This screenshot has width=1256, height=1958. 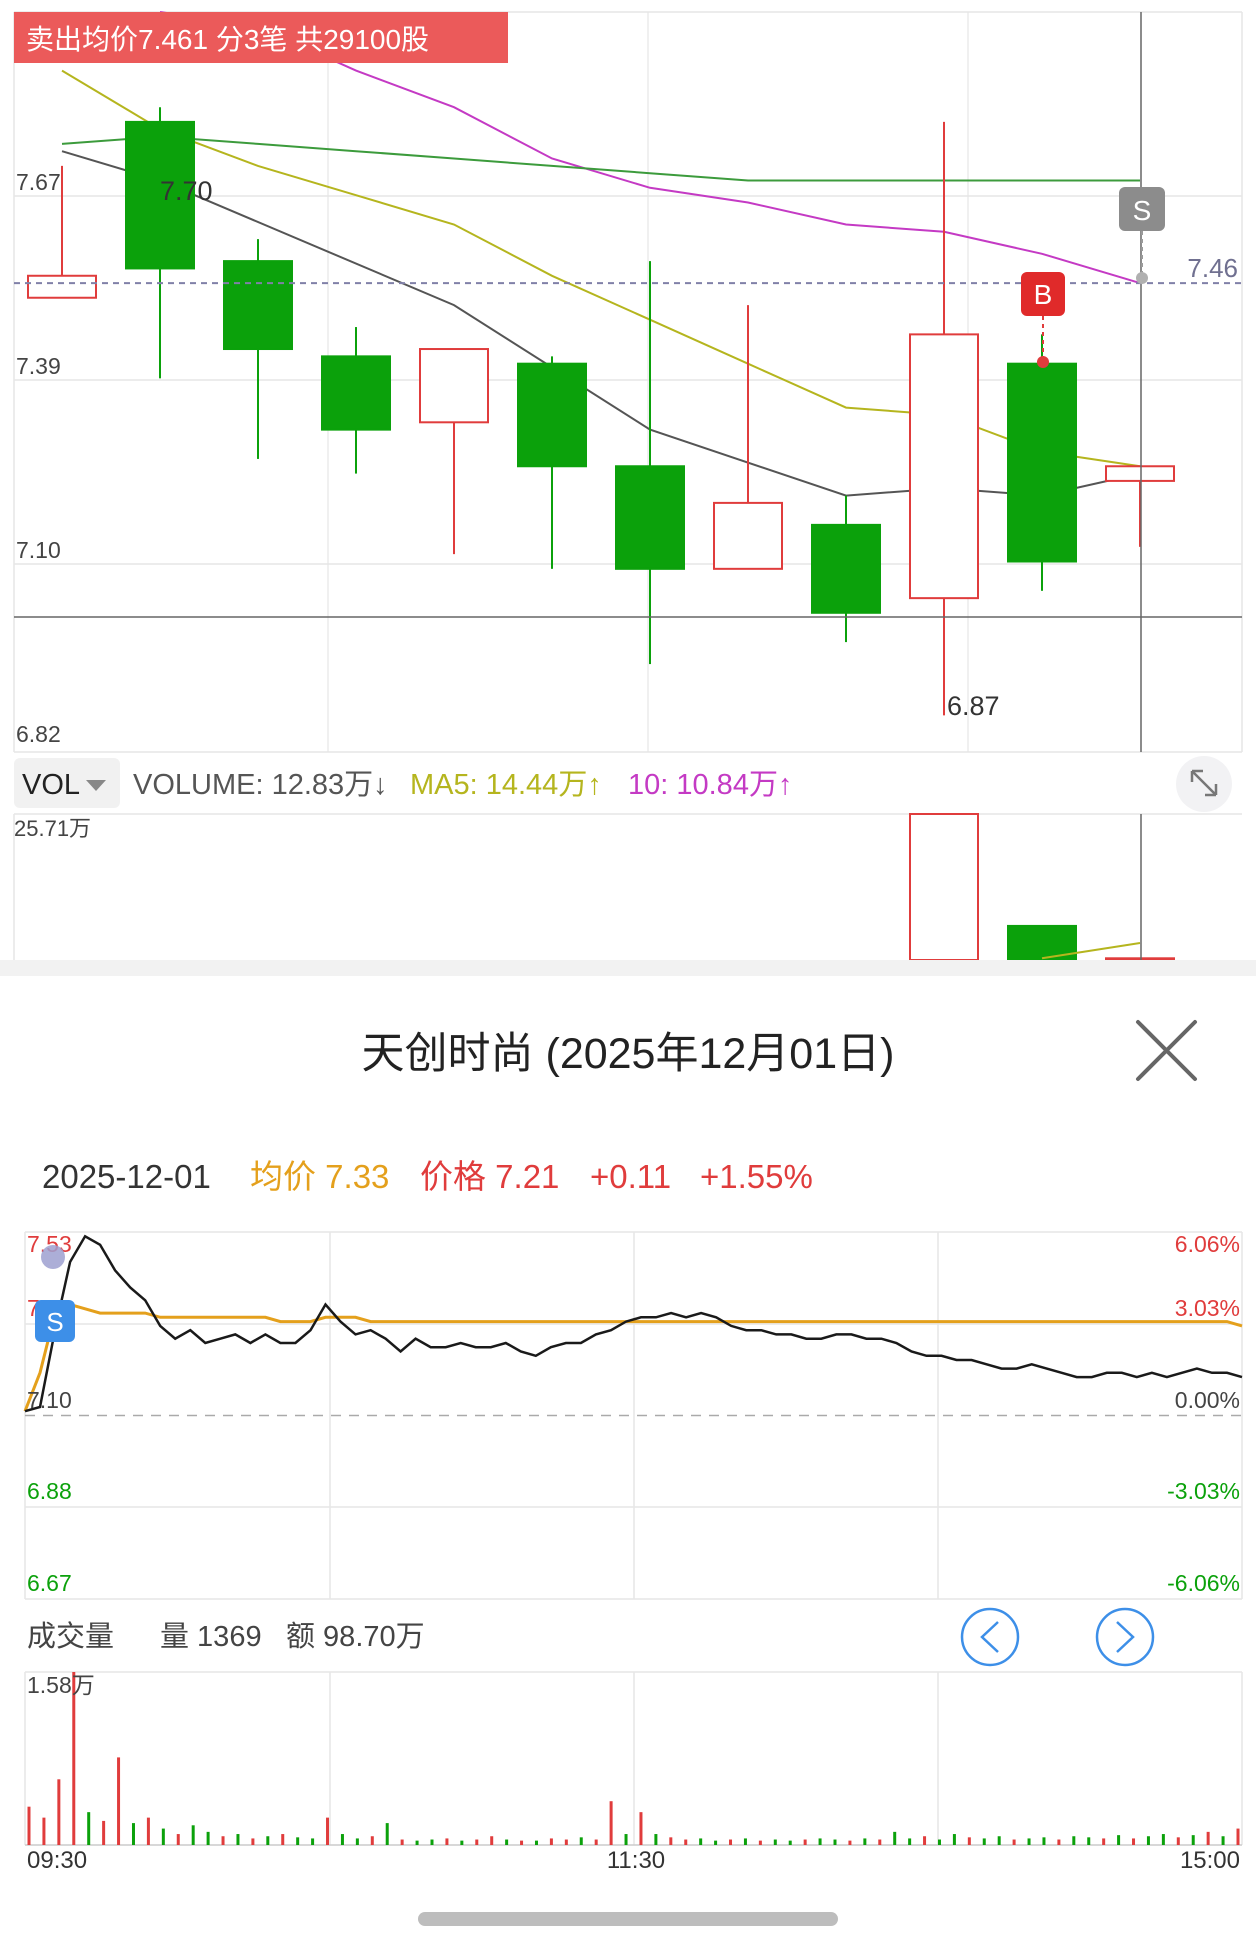 I want to click on intraday-volume-panel: 1.58万 09:30 11:30 15:00, so click(x=633, y=1772).